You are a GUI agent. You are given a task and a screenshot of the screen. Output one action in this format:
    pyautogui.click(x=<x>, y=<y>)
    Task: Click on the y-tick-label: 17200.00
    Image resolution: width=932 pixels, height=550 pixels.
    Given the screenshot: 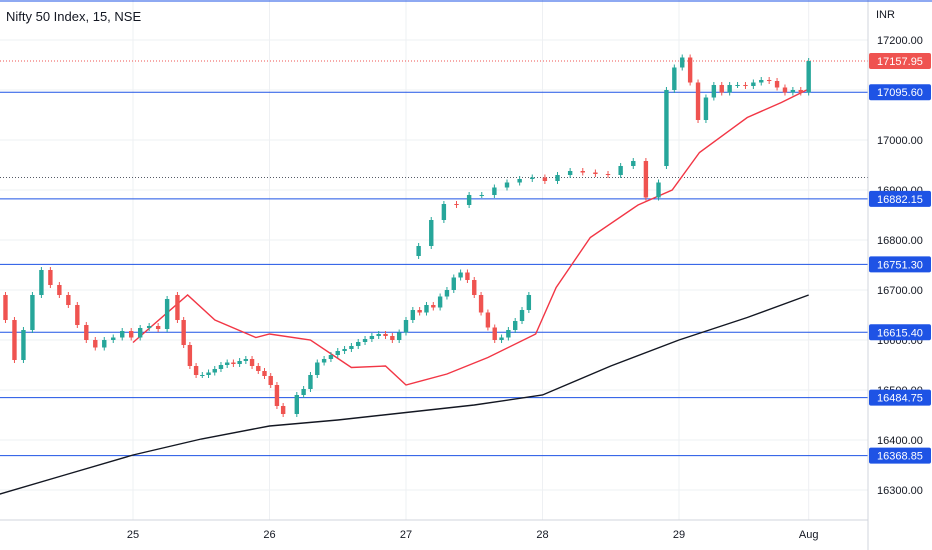 What is the action you would take?
    pyautogui.click(x=900, y=41)
    